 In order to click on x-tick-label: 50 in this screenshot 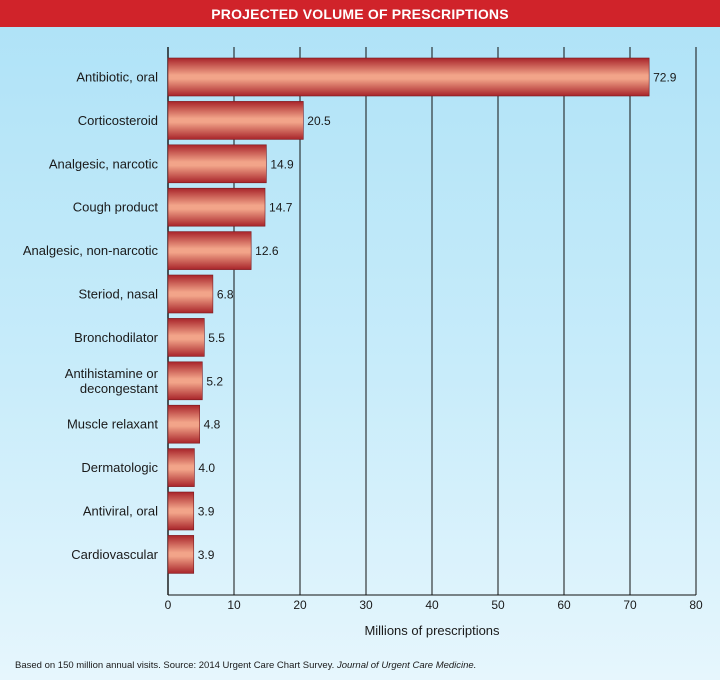, I will do `click(498, 605)`.